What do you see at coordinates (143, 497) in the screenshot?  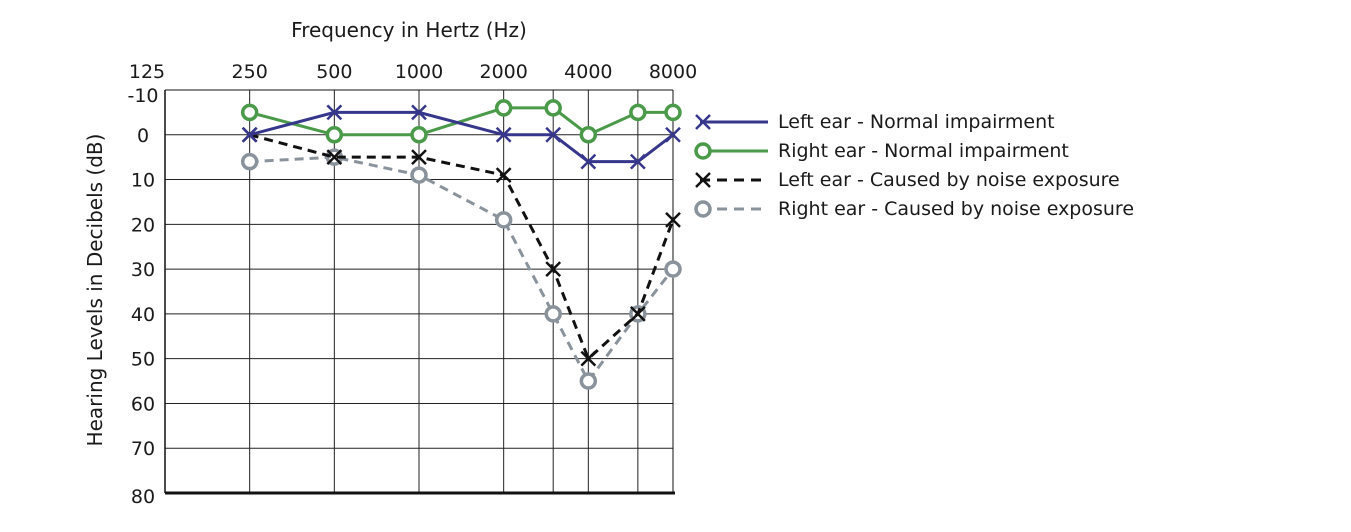 I see `y-tick-label: 80` at bounding box center [143, 497].